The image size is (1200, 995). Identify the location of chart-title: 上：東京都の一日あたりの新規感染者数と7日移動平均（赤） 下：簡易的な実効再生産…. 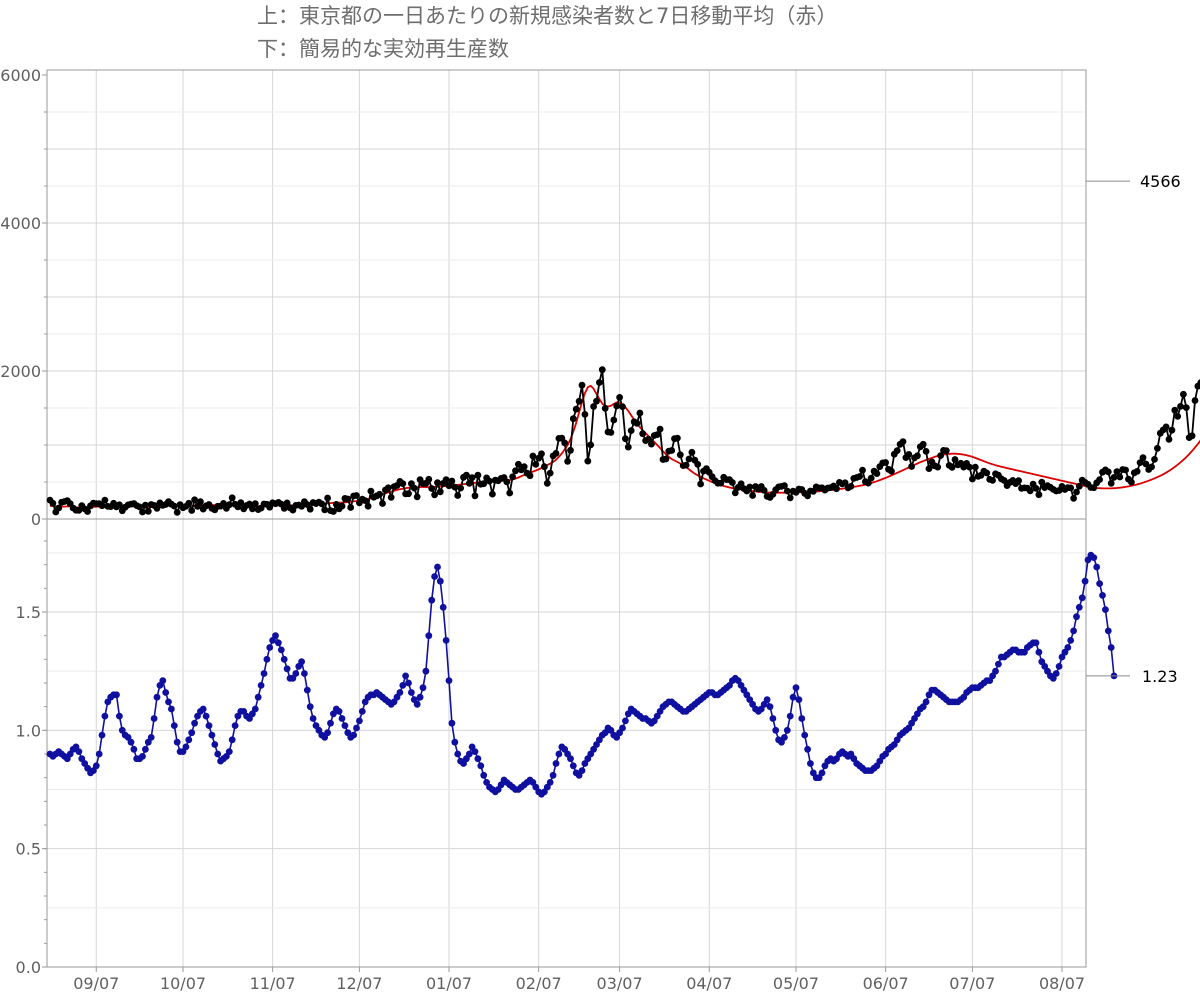
(547, 33).